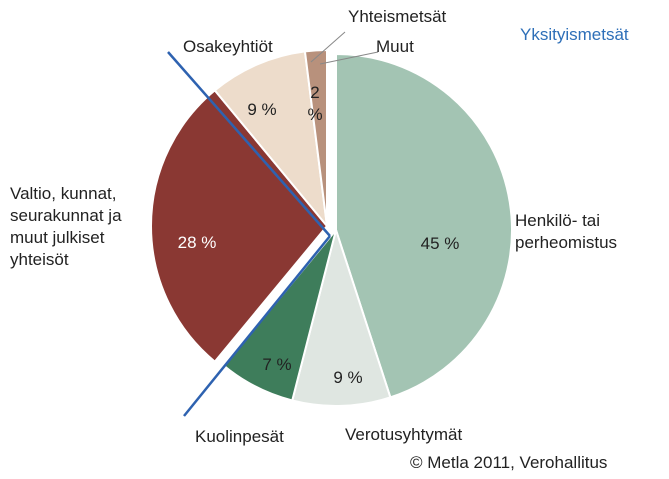 The width and height of the screenshot is (669, 479). Describe the element at coordinates (397, 16) in the screenshot. I see `category-label: Yhteismetsät` at that location.